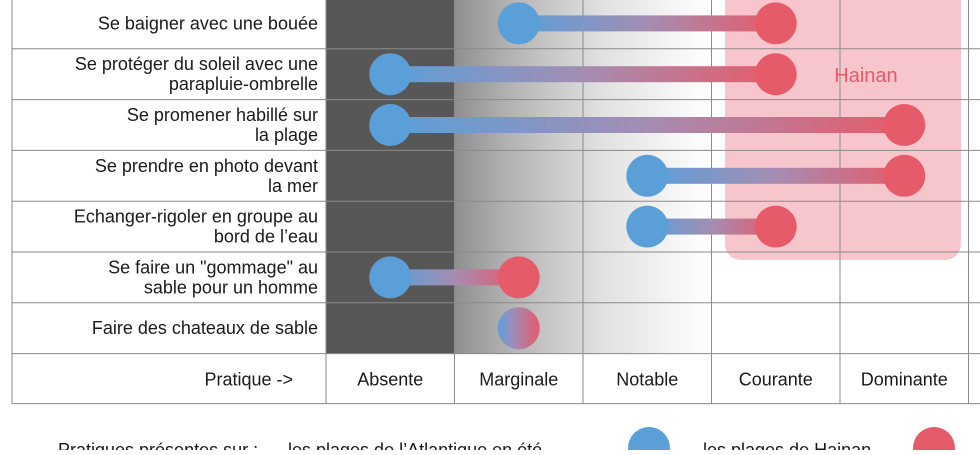 The height and width of the screenshot is (455, 980). Describe the element at coordinates (649, 441) in the screenshot. I see `legend-atlantique-marker` at that location.